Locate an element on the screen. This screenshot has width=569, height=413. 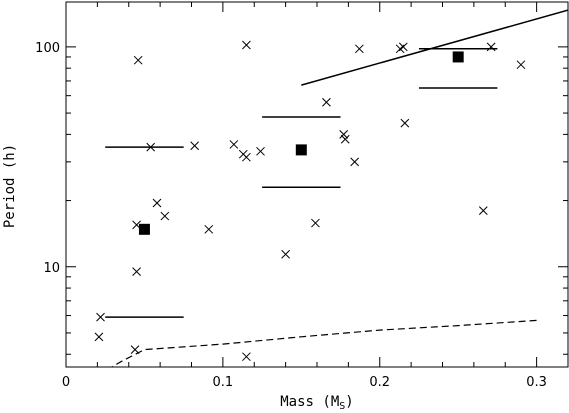
y-axis-title: Period (h) is located at coordinates (10, 186).